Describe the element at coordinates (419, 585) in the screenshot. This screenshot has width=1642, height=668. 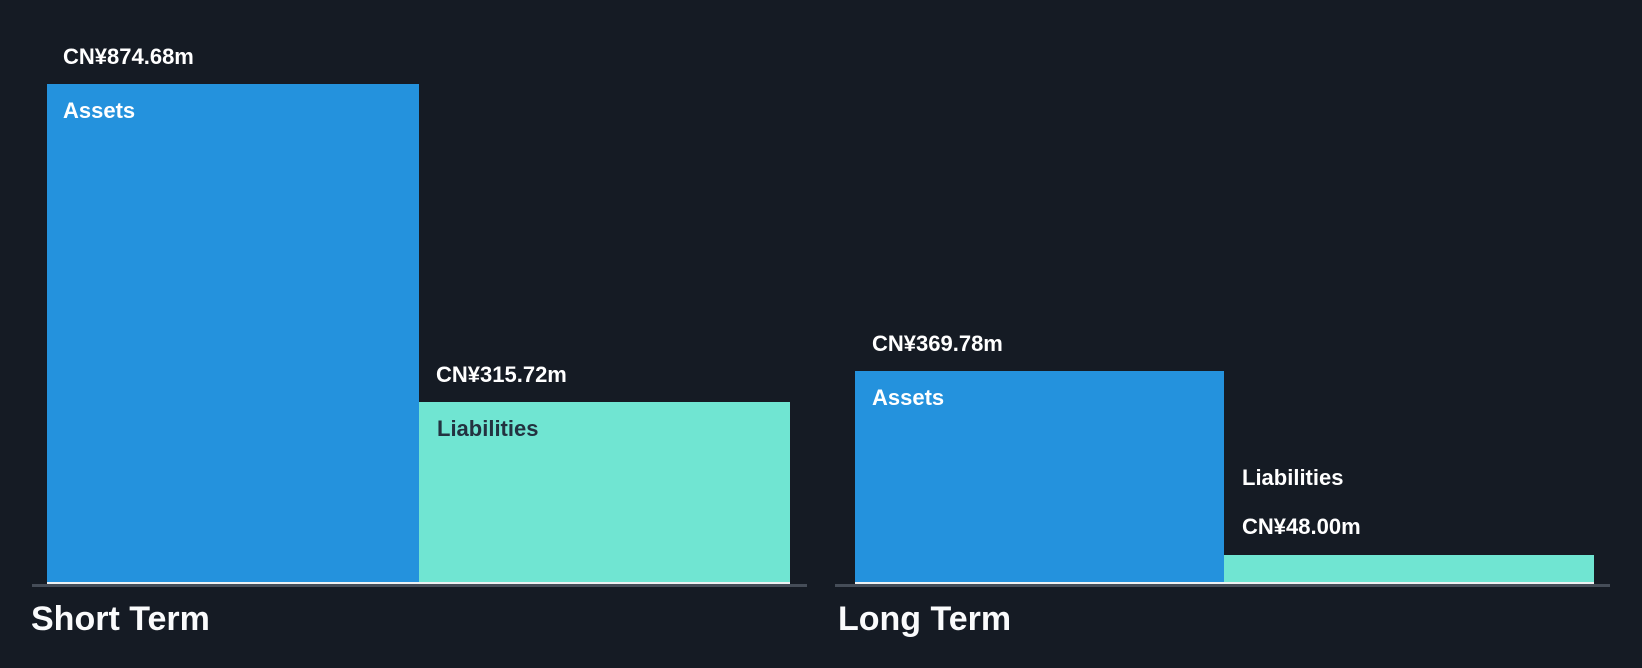
I see `short-term-axis-line` at that location.